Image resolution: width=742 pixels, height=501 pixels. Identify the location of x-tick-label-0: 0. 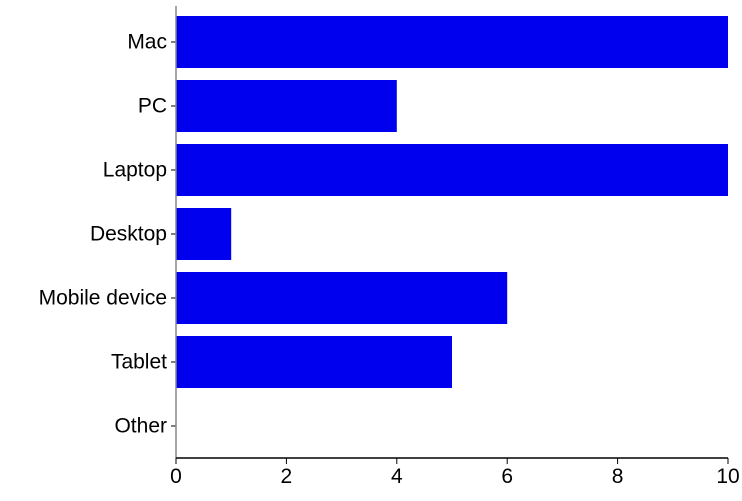
(176, 476).